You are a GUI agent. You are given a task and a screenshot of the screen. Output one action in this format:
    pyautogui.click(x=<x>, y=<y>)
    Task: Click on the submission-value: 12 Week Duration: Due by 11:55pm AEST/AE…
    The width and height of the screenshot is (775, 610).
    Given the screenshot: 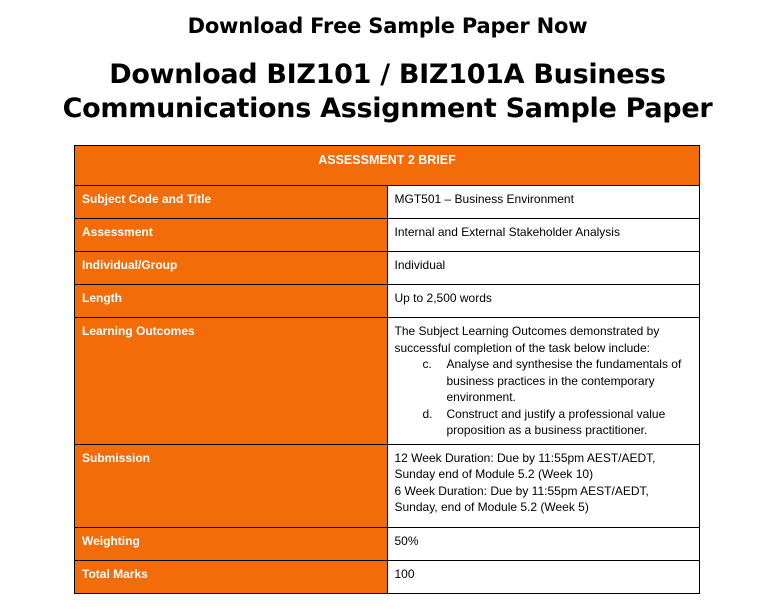 What is the action you would take?
    pyautogui.click(x=543, y=485)
    